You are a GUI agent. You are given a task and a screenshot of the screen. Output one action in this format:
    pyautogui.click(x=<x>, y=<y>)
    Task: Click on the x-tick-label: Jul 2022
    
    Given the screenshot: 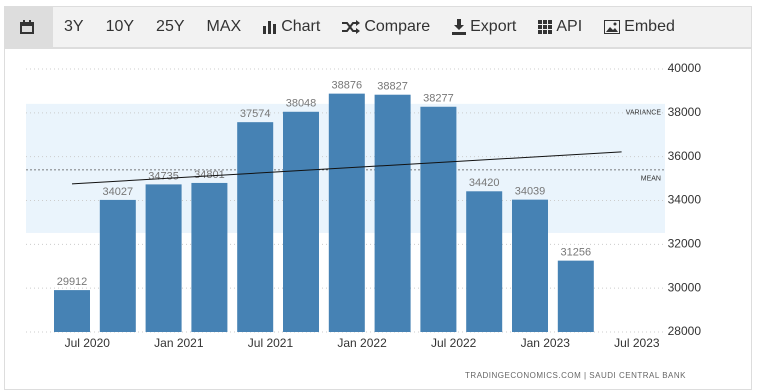 What is the action you would take?
    pyautogui.click(x=454, y=343)
    